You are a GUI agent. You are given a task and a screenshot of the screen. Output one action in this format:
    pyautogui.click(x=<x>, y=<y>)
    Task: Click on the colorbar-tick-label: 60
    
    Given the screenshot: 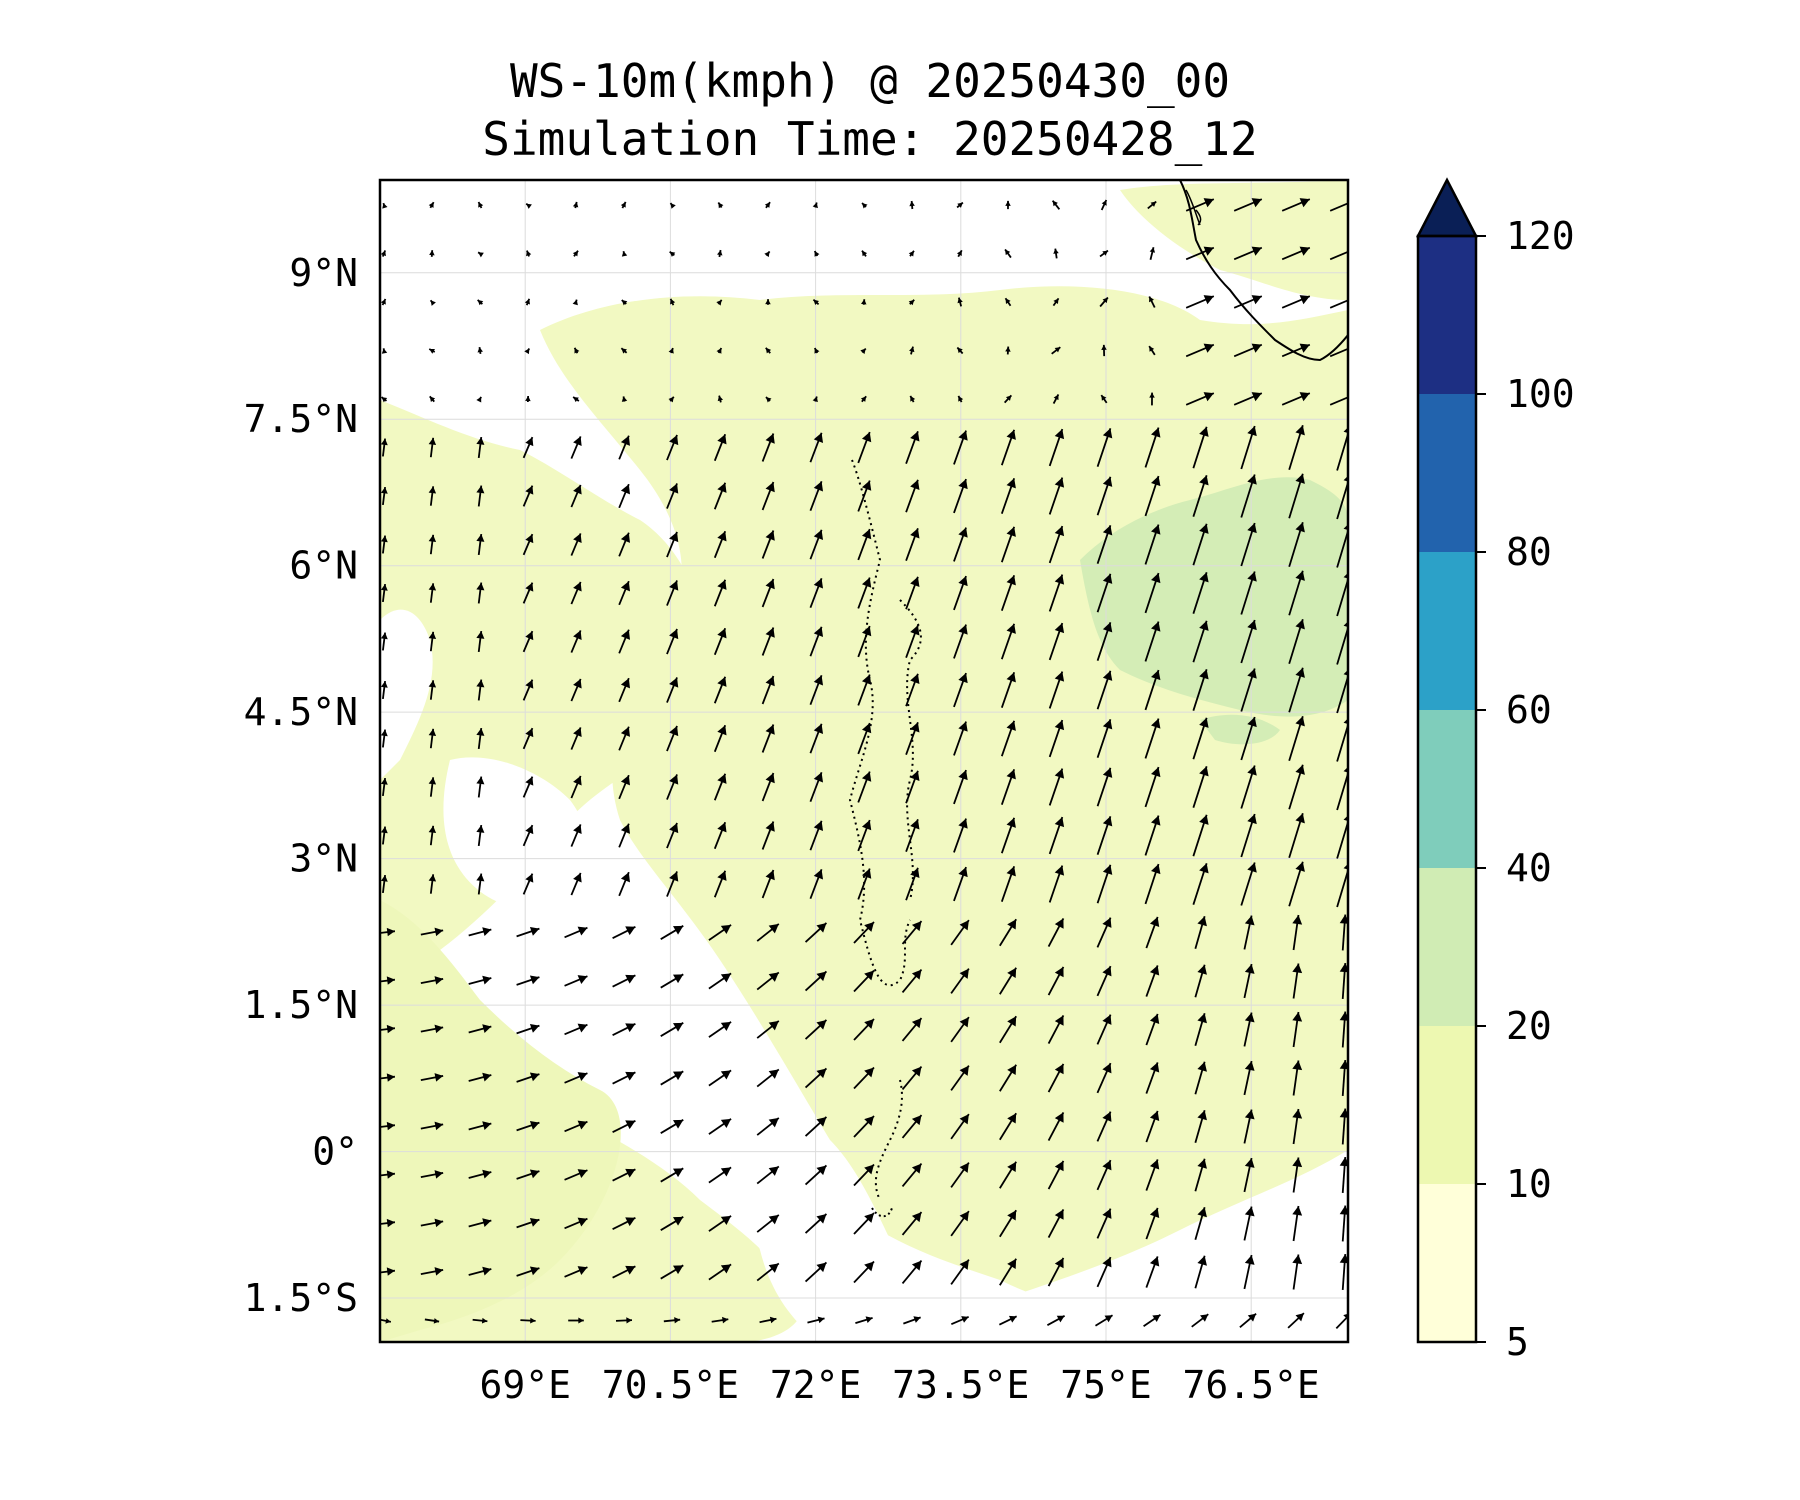 What is the action you would take?
    pyautogui.click(x=1529, y=710)
    